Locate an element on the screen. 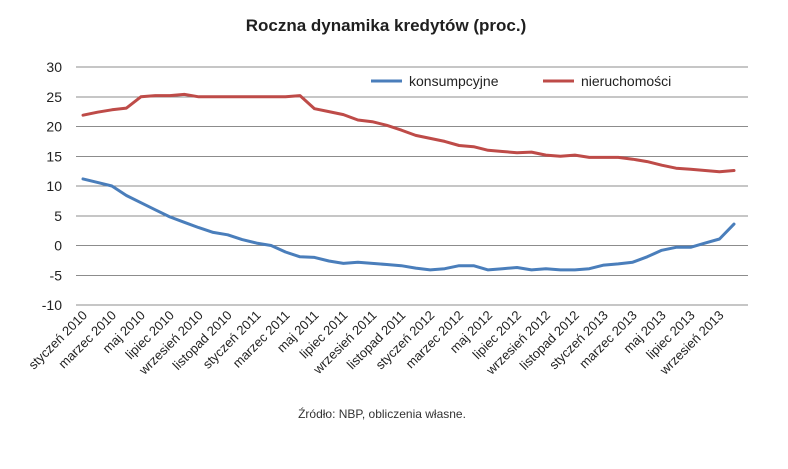  y-tick-label: 10 is located at coordinates (54, 186).